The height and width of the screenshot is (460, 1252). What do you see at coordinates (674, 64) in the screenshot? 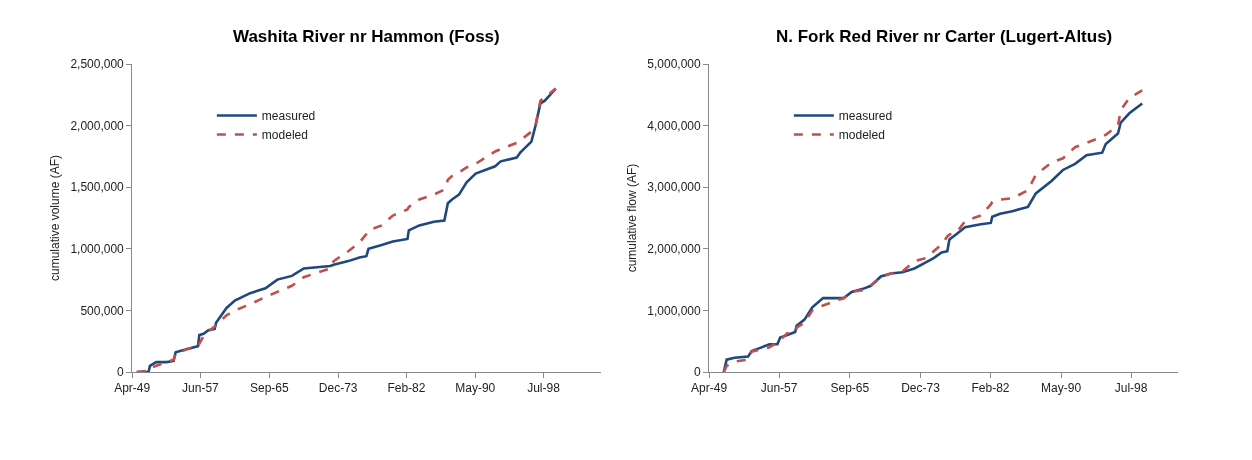
I see `y-tick-label: 5,000,000` at bounding box center [674, 64].